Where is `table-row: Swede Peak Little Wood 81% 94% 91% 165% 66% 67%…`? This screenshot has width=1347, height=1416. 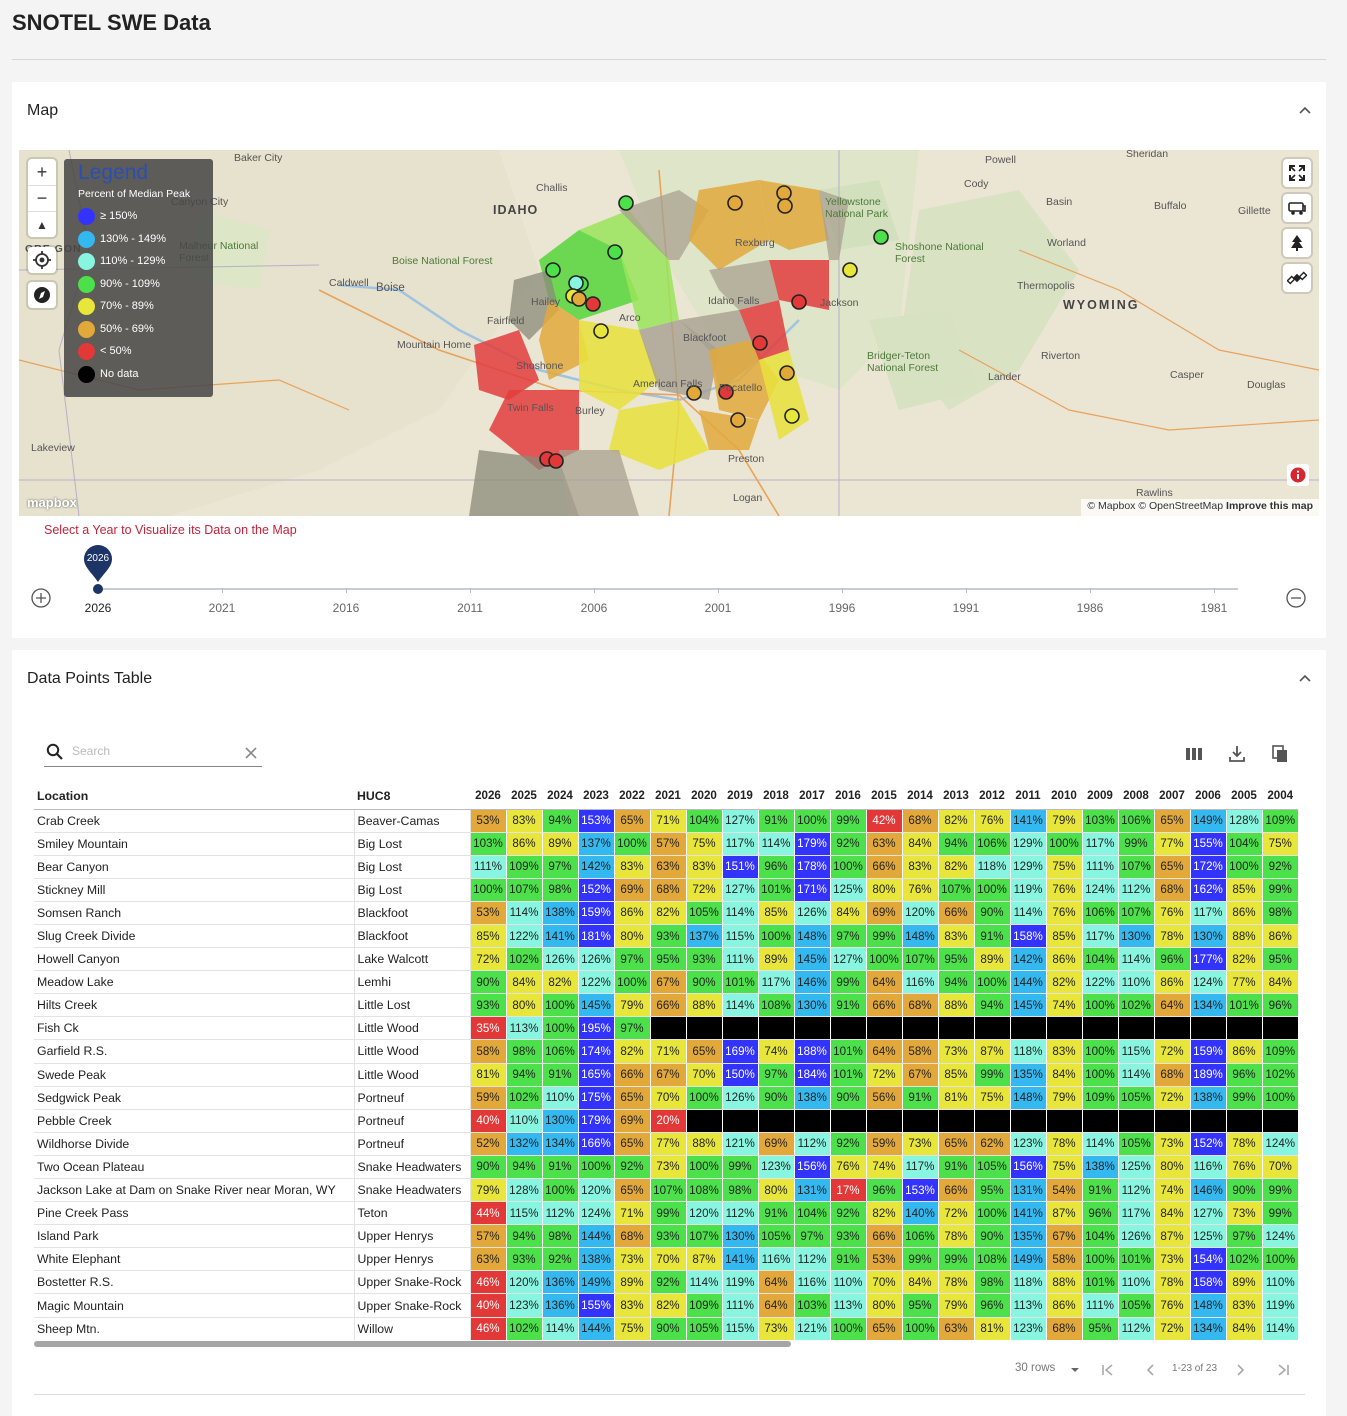 table-row: Swede Peak Little Wood 81% 94% 91% 165% 66% 67%… is located at coordinates (666, 1075).